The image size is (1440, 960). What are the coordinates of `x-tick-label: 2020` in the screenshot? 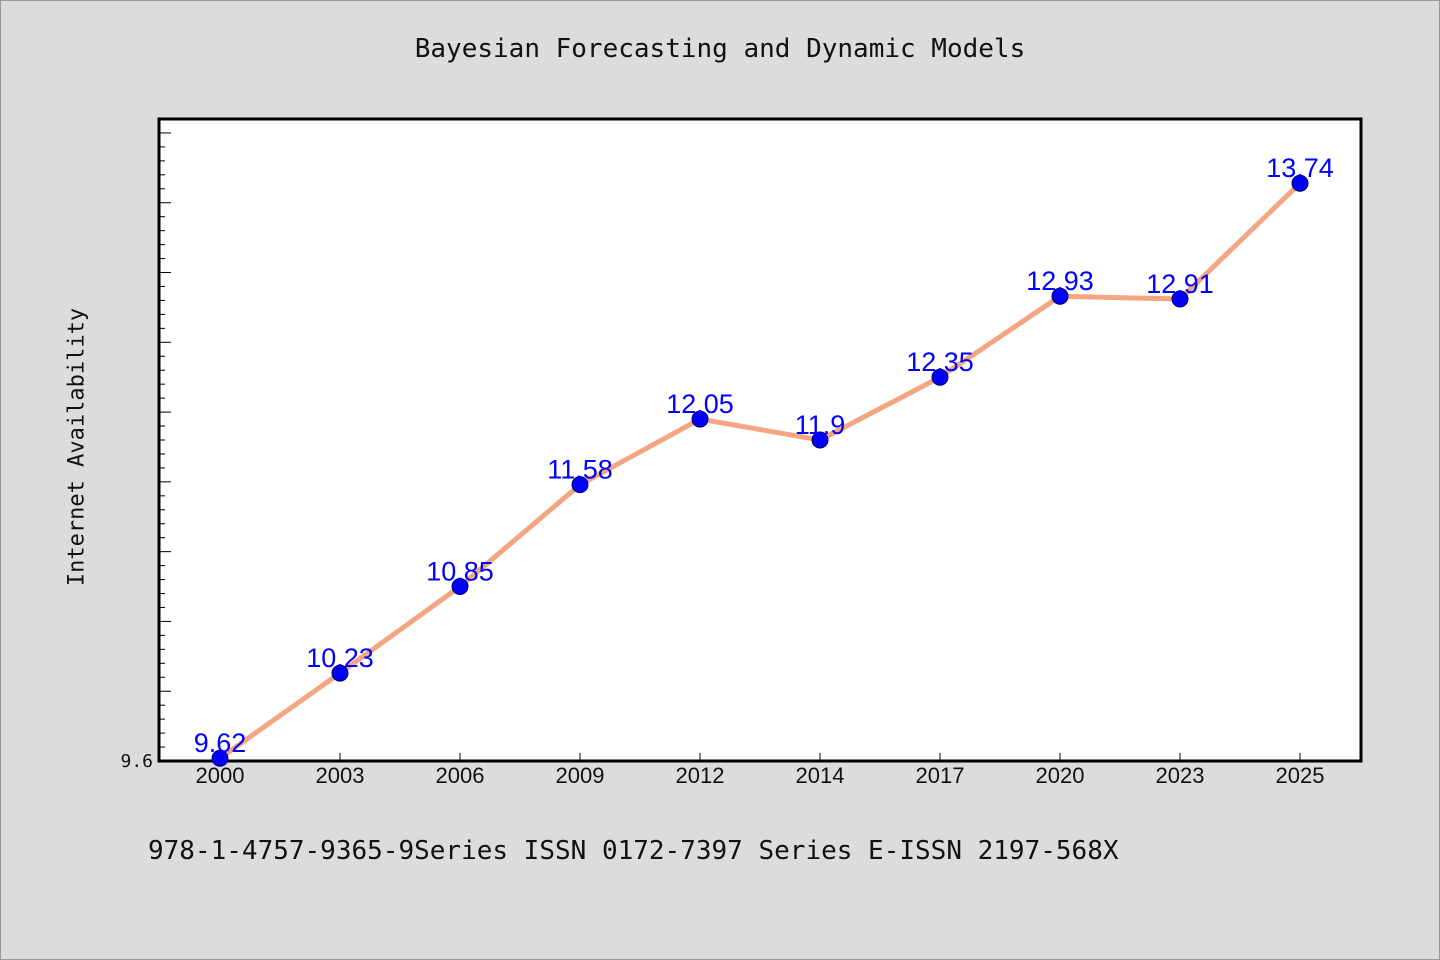 It's located at (1060, 775).